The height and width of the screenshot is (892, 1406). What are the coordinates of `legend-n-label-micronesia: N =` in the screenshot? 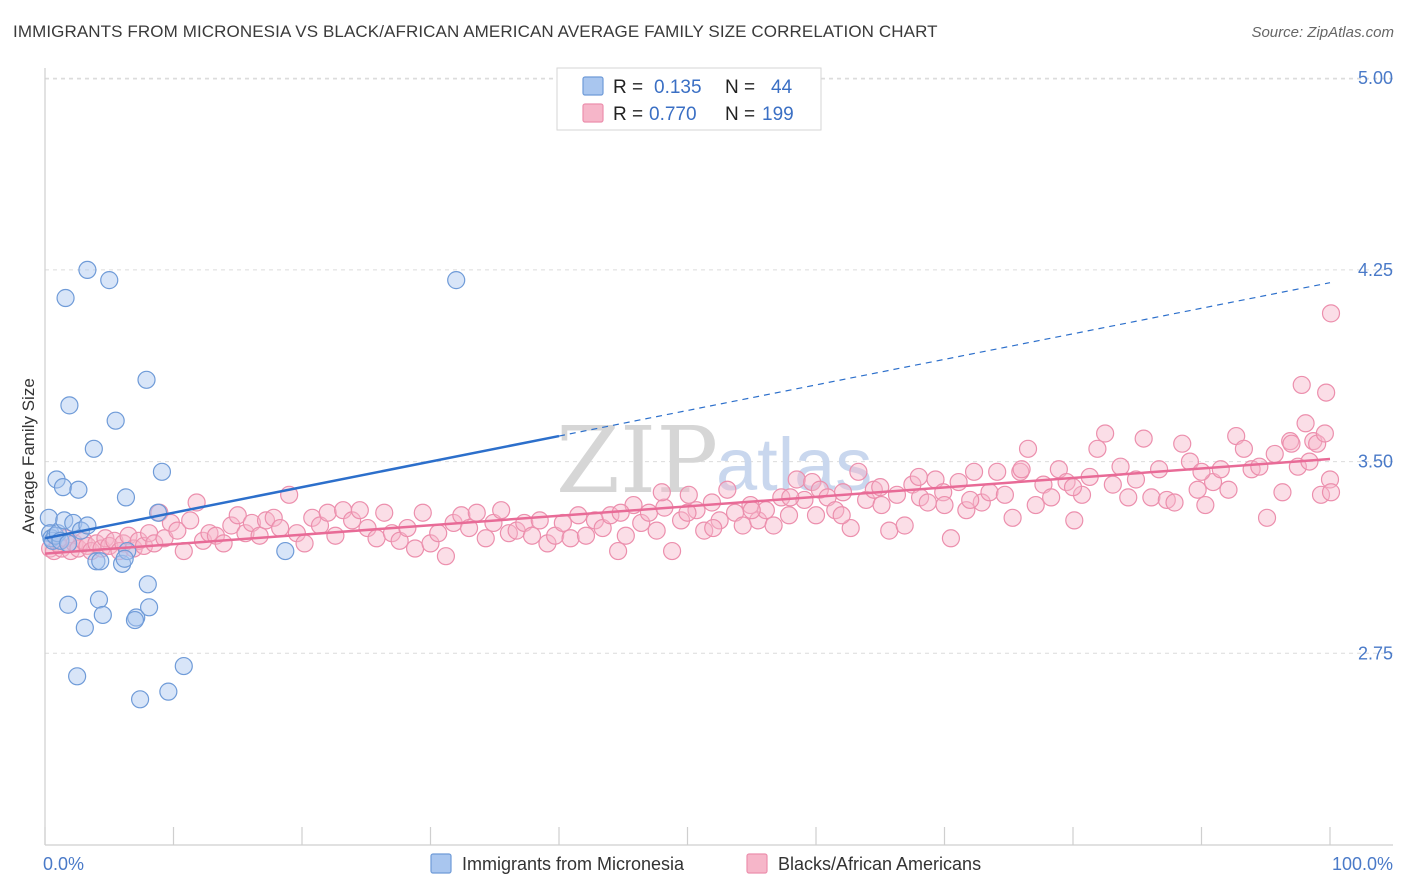 It's located at (740, 87).